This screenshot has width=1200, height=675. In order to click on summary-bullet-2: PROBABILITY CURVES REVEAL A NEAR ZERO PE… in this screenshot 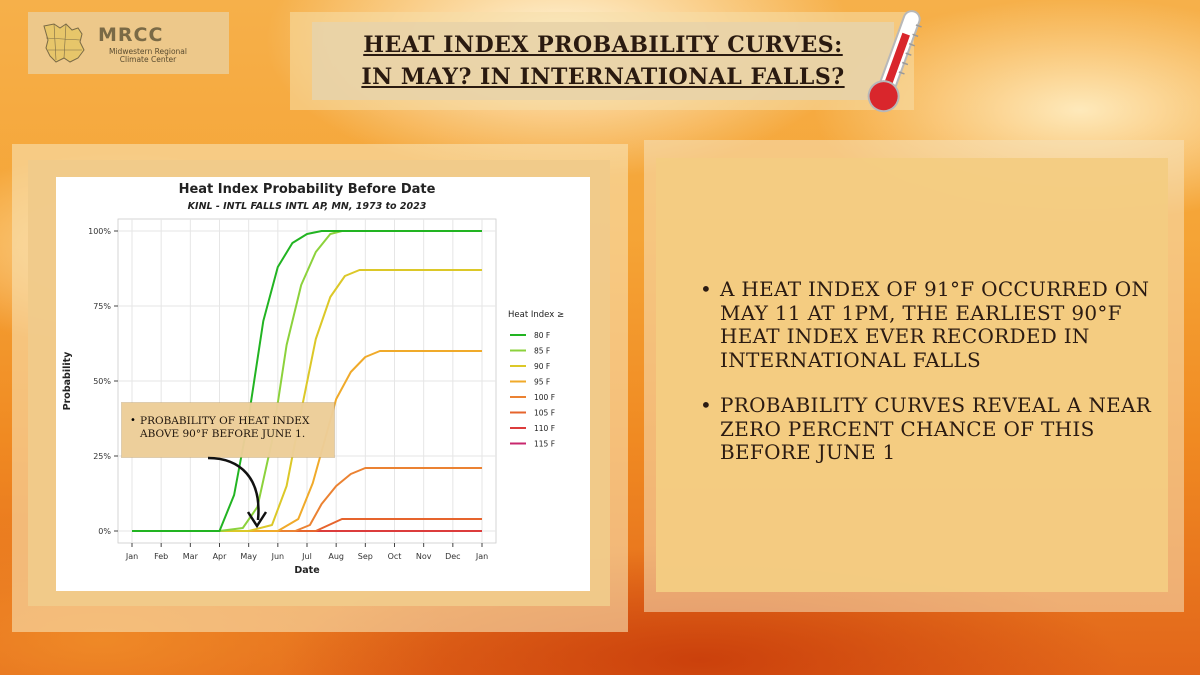, I will do `click(930, 429)`.